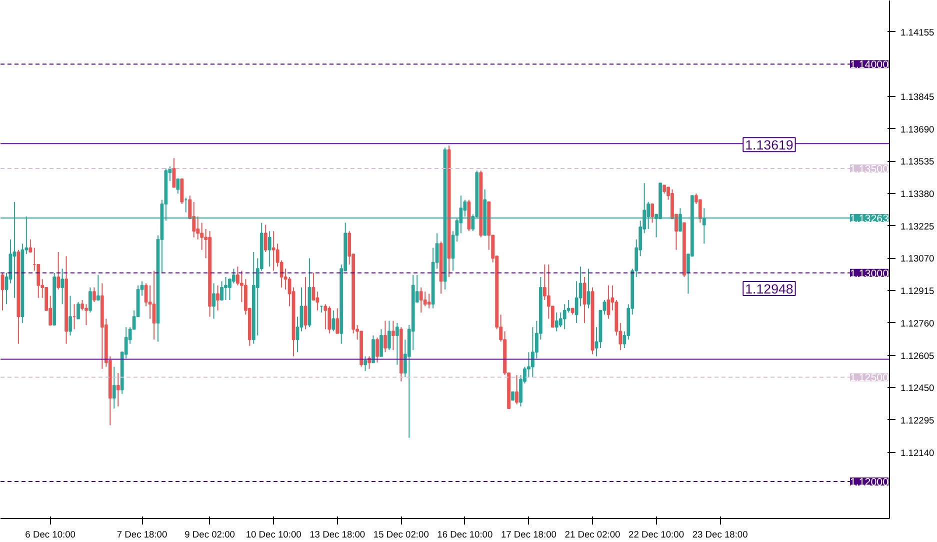  I want to click on y-tick-label: 1.12295, so click(917, 420).